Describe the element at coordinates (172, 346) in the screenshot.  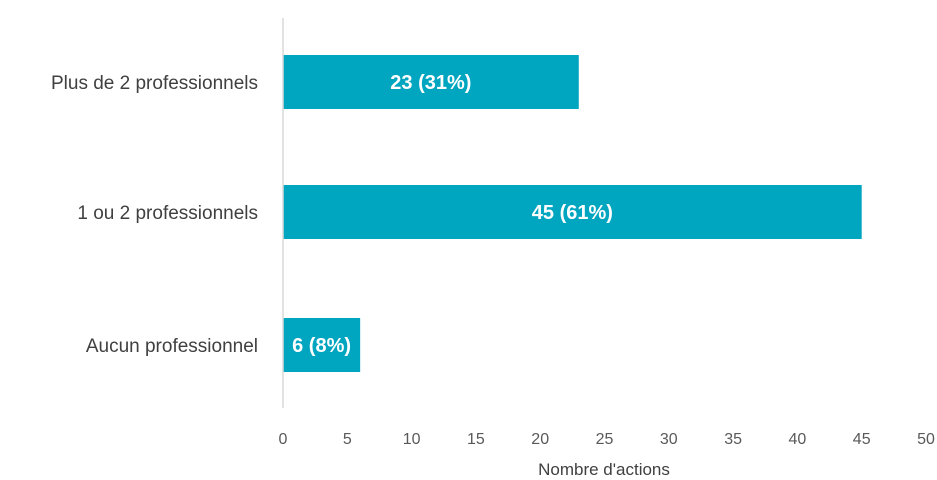
I see `category-label-3: Aucun professionnel` at that location.